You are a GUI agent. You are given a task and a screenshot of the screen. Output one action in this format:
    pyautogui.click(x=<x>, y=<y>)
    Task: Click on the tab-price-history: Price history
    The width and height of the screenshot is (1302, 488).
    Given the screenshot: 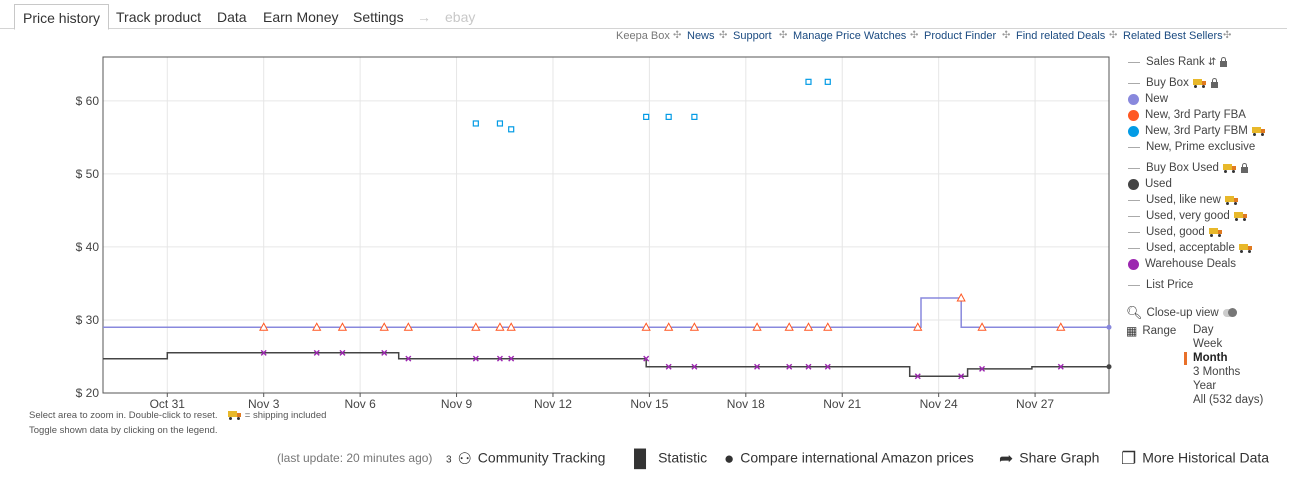 What is the action you would take?
    pyautogui.click(x=62, y=17)
    